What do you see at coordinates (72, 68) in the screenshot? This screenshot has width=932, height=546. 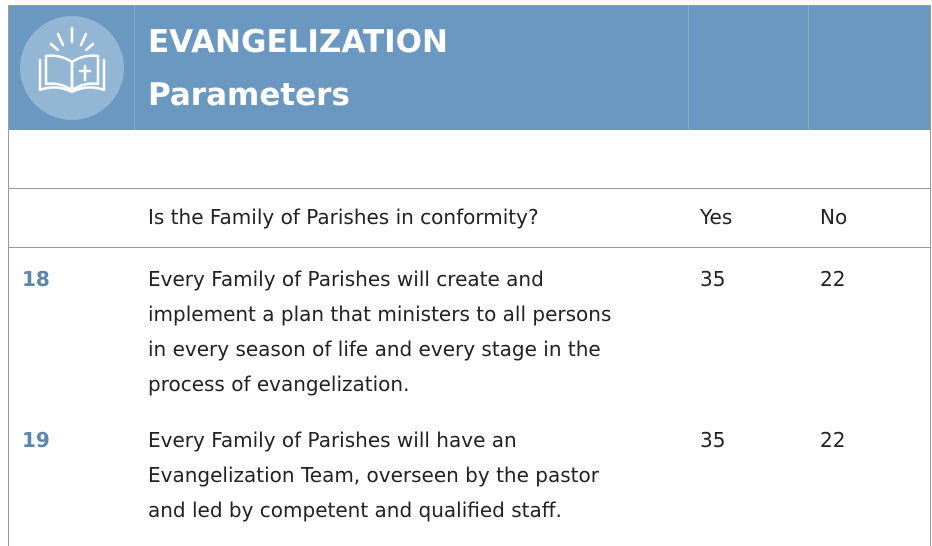 I see `bible-icon` at bounding box center [72, 68].